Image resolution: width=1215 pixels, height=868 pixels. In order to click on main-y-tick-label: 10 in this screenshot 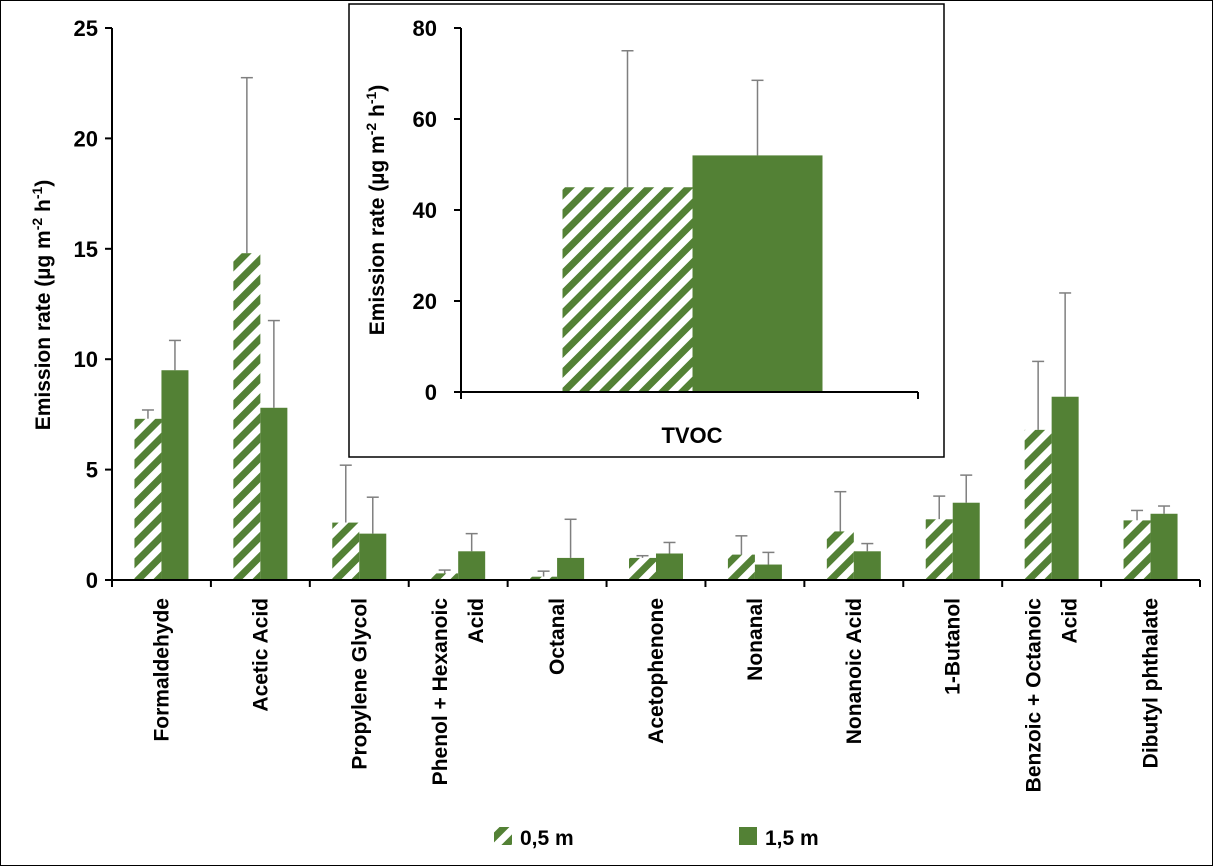, I will do `click(86, 359)`.